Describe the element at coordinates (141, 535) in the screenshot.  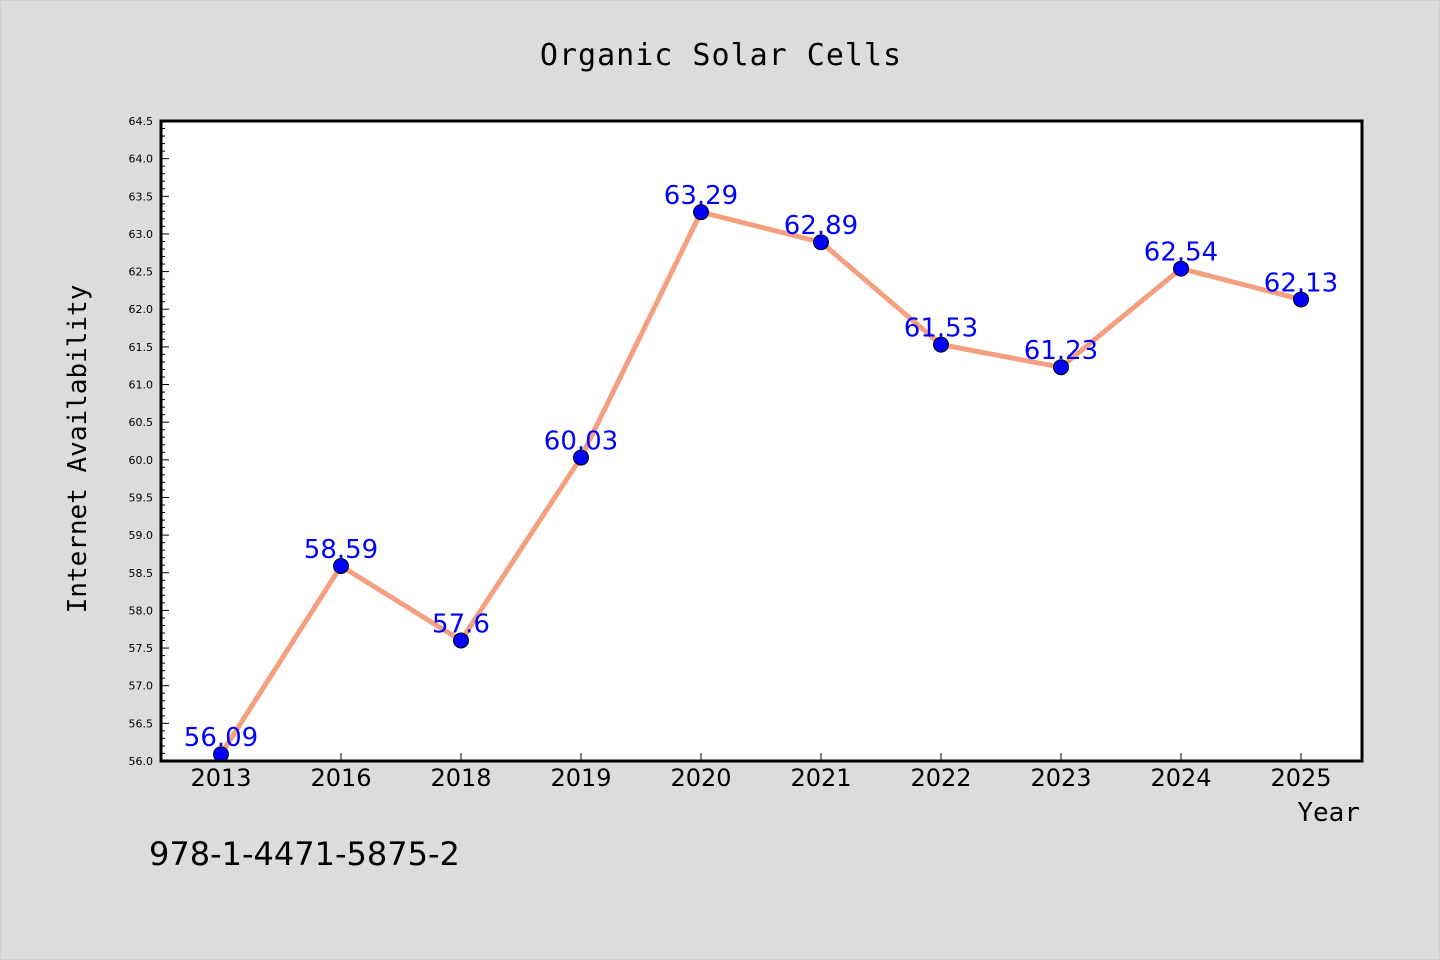
I see `y-tick-label: 59.0` at that location.